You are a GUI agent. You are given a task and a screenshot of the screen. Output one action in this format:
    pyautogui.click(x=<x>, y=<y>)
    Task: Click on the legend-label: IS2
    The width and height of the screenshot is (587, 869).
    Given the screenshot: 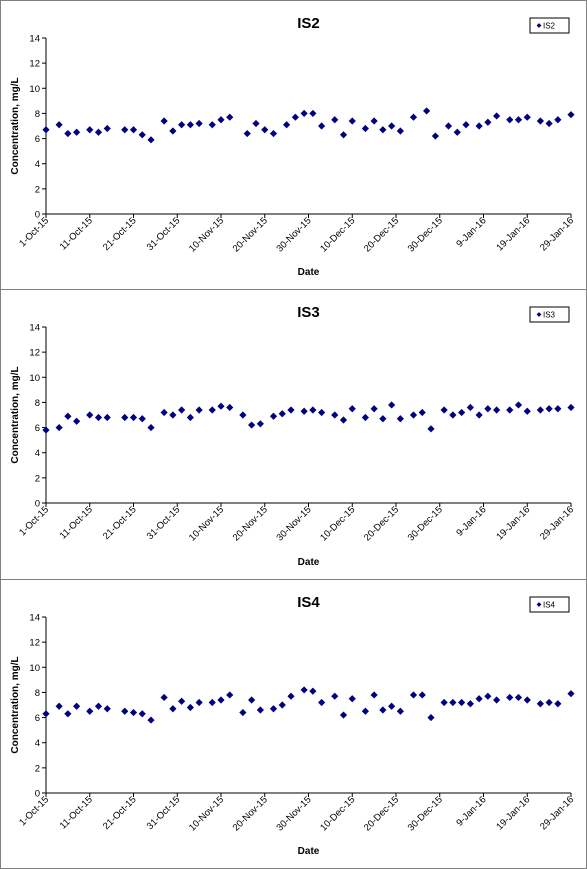 What is the action you would take?
    pyautogui.click(x=549, y=26)
    